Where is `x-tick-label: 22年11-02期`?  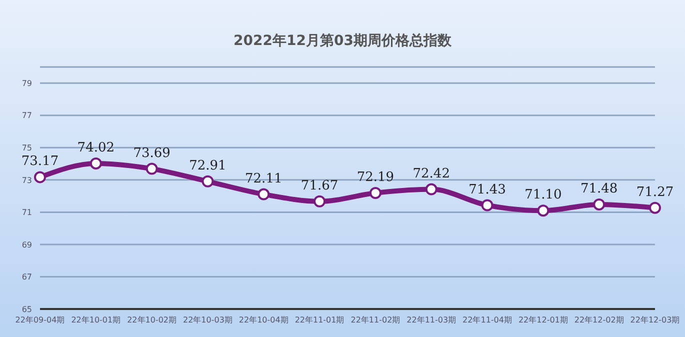
x-tick-label: 22年11-02期 is located at coordinates (375, 320).